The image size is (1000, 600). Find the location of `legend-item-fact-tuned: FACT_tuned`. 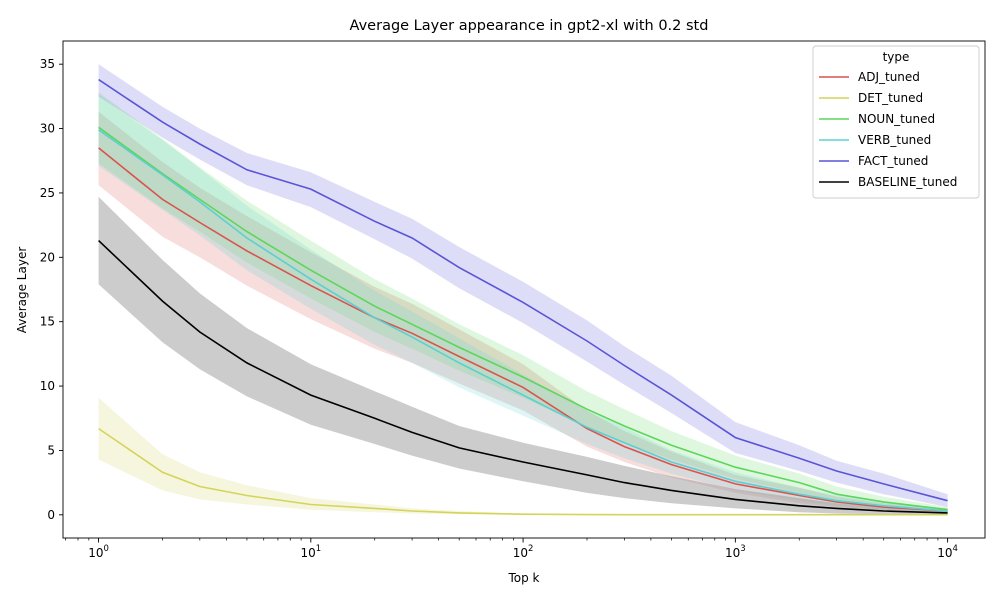

legend-item-fact-tuned: FACT_tuned is located at coordinates (873, 161).